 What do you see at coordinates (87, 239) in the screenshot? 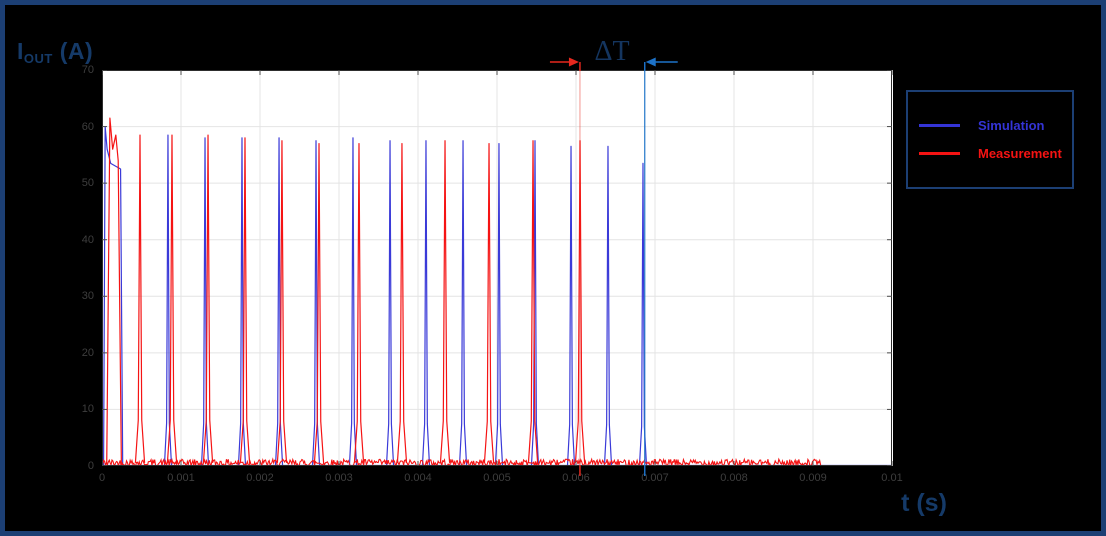
I see `y-tick-label: 40` at bounding box center [87, 239].